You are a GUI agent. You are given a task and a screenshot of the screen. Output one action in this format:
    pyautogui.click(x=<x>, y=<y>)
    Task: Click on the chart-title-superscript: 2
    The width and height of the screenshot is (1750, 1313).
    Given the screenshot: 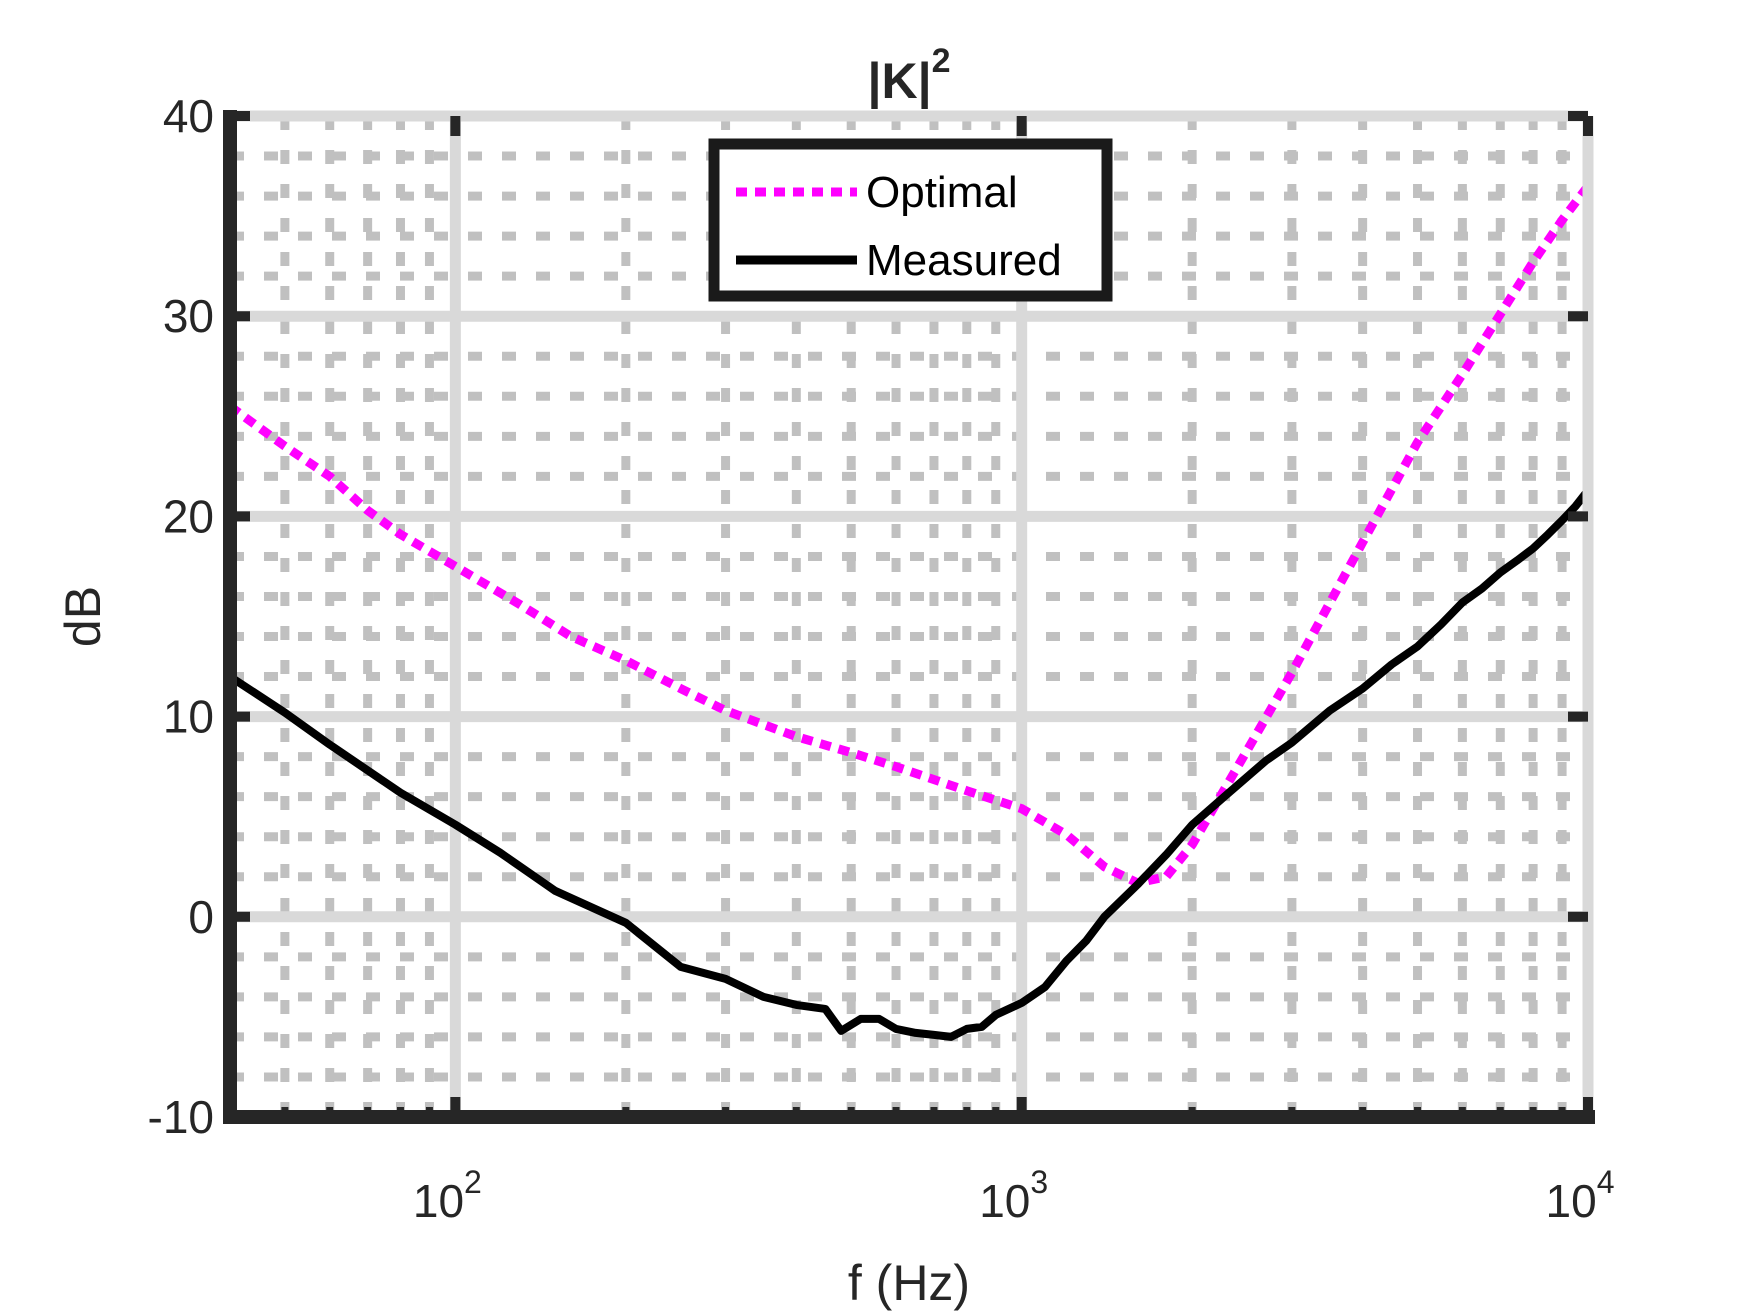 What is the action you would take?
    pyautogui.click(x=941, y=61)
    